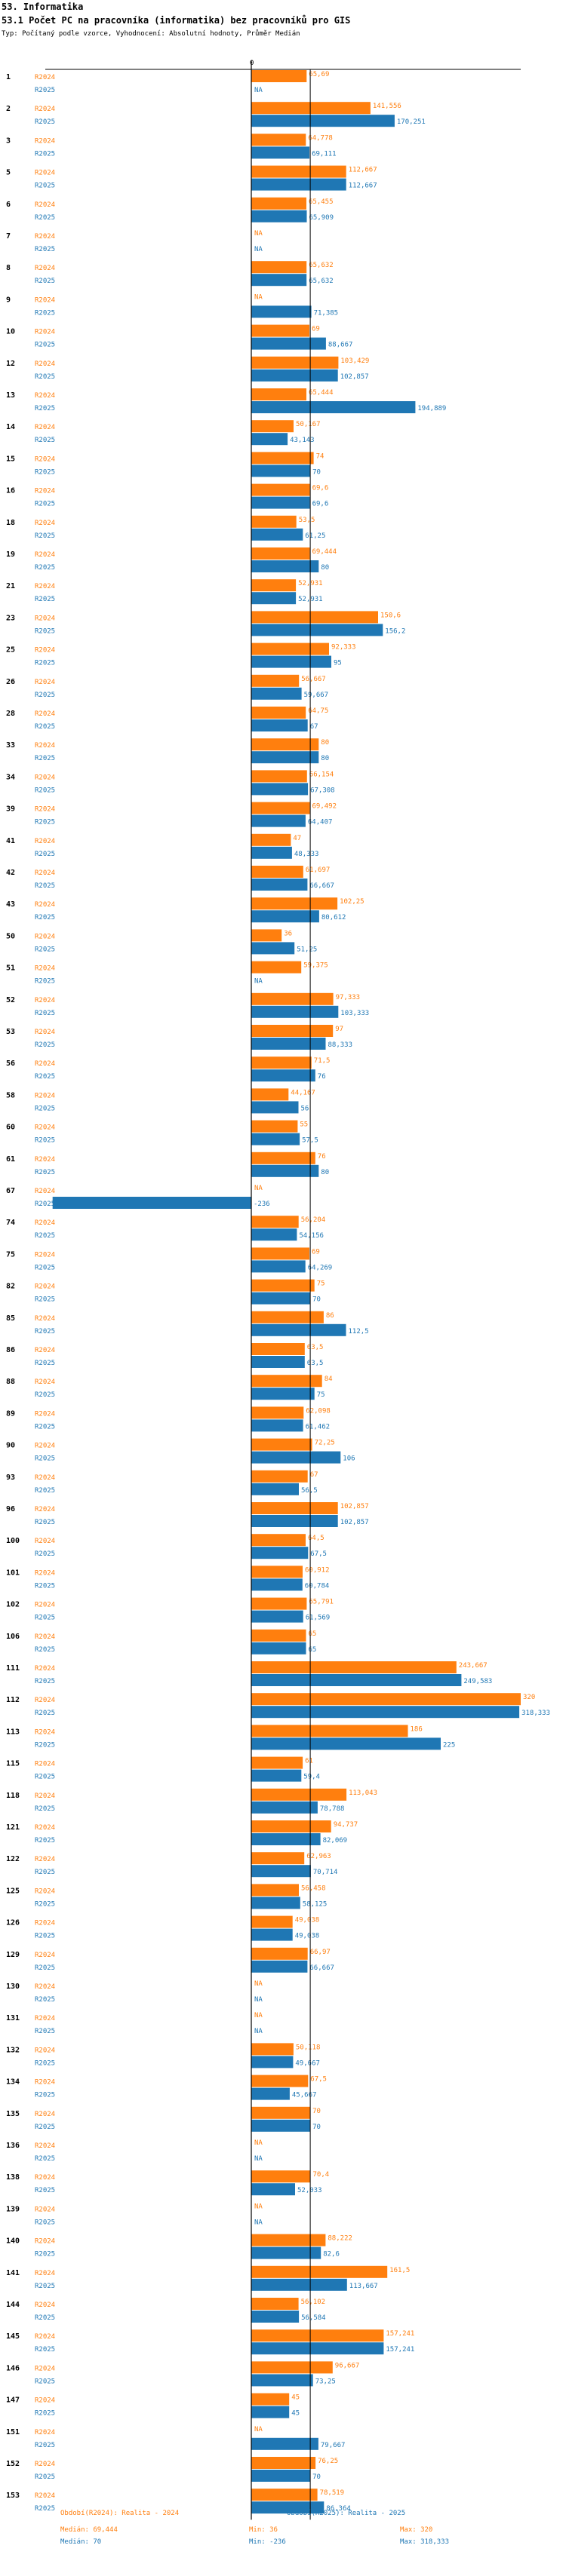 This screenshot has width=566, height=2576. I want to click on category-label: 146, so click(13, 2368).